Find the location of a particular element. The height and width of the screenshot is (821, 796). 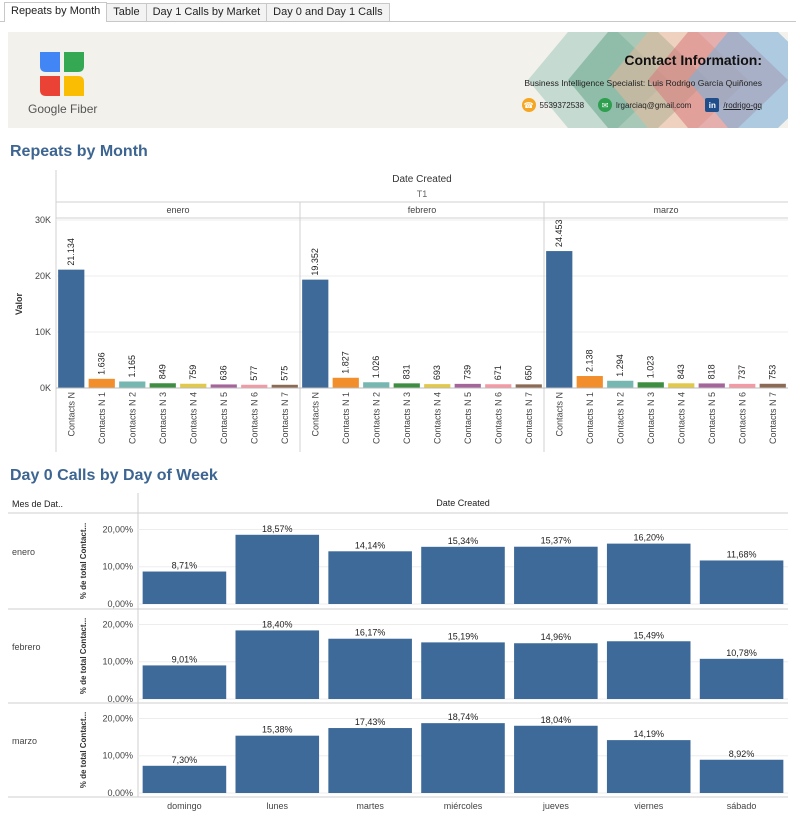

chart1-ytick-label: 0K is located at coordinates (45, 388).